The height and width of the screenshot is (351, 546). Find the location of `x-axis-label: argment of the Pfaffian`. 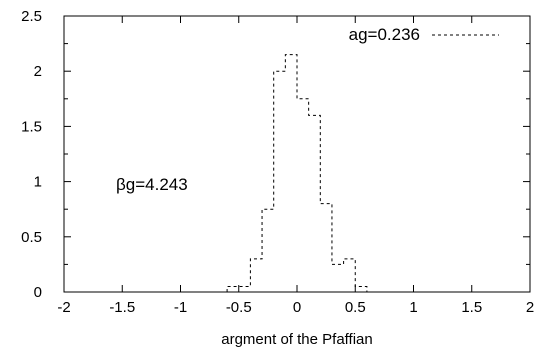

x-axis-label: argment of the Pfaffian is located at coordinates (297, 339).